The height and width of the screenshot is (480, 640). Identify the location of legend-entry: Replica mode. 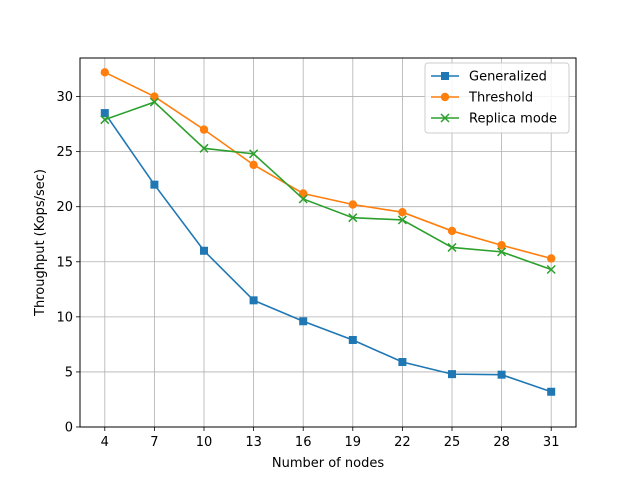
(494, 119).